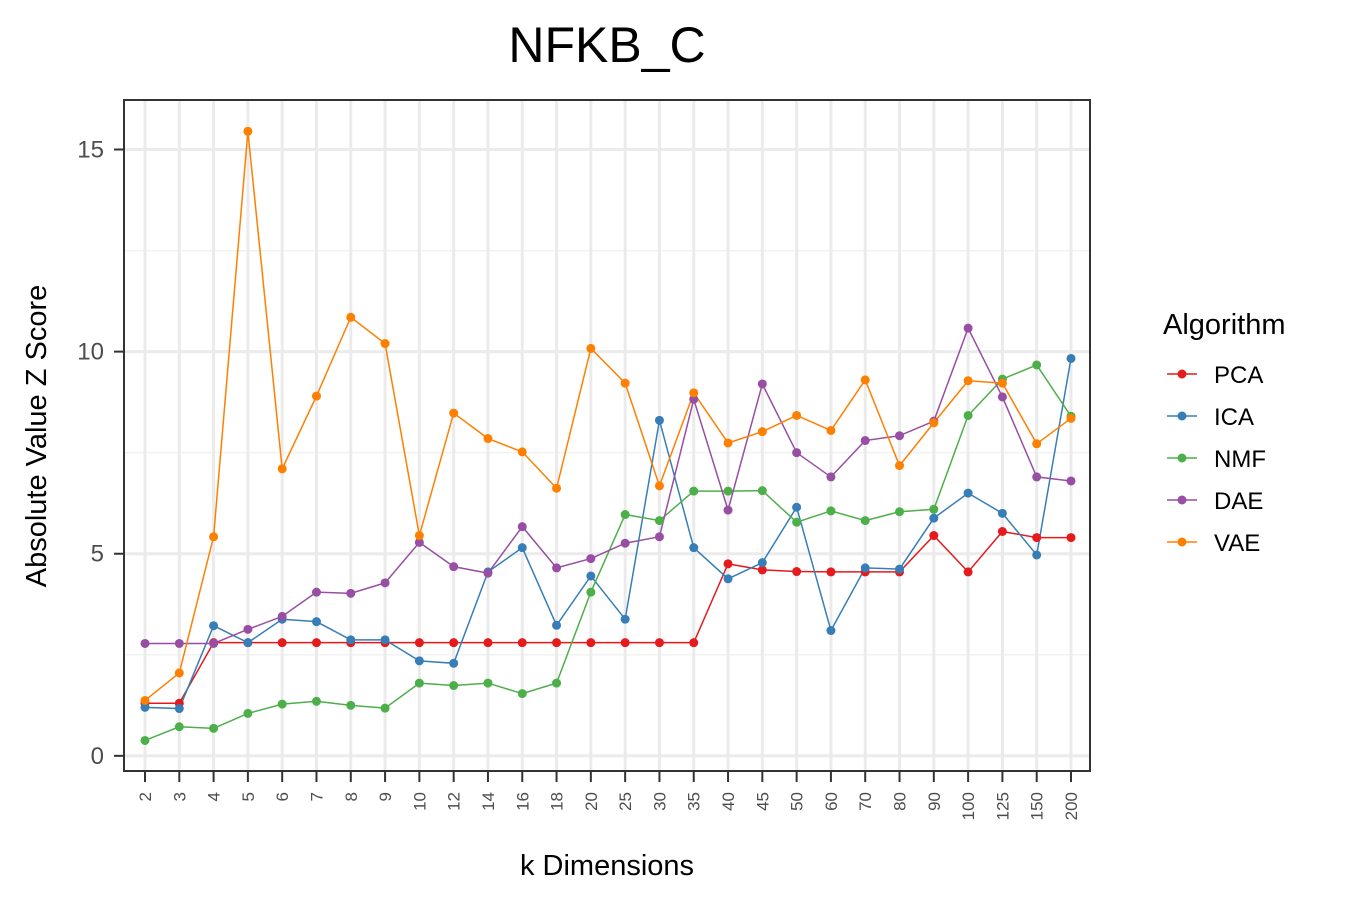 Image resolution: width=1350 pixels, height=900 pixels. What do you see at coordinates (608, 617) in the screenshot?
I see `series-line-pca` at bounding box center [608, 617].